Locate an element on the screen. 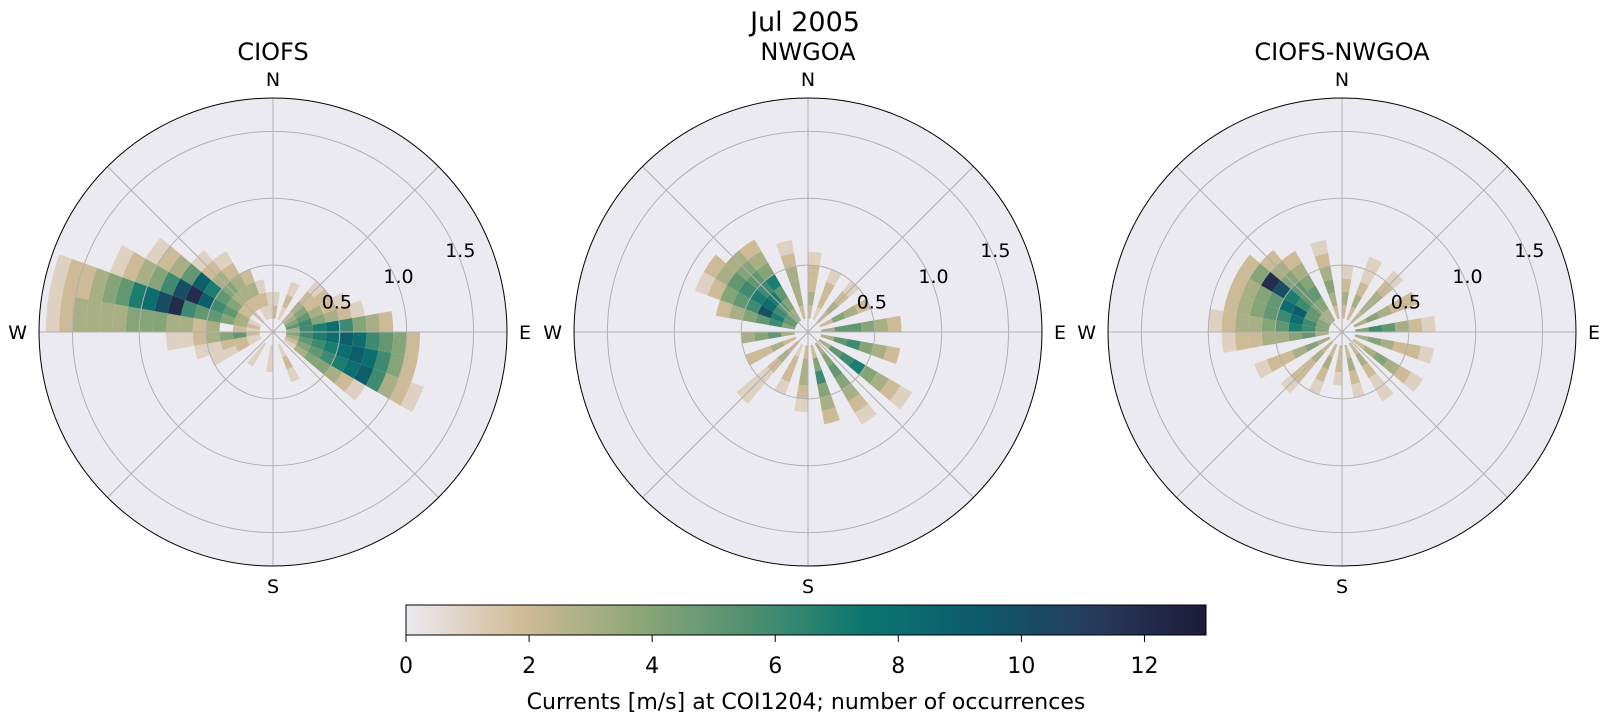 The image size is (1611, 724). colorbar-tick-label: 0 is located at coordinates (406, 666).